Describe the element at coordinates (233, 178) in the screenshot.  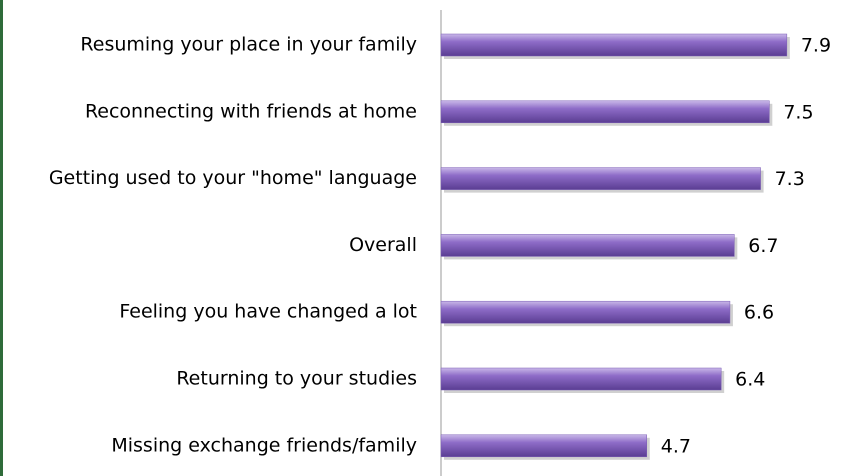
I see `category-label: Getting used to your "home" language` at that location.